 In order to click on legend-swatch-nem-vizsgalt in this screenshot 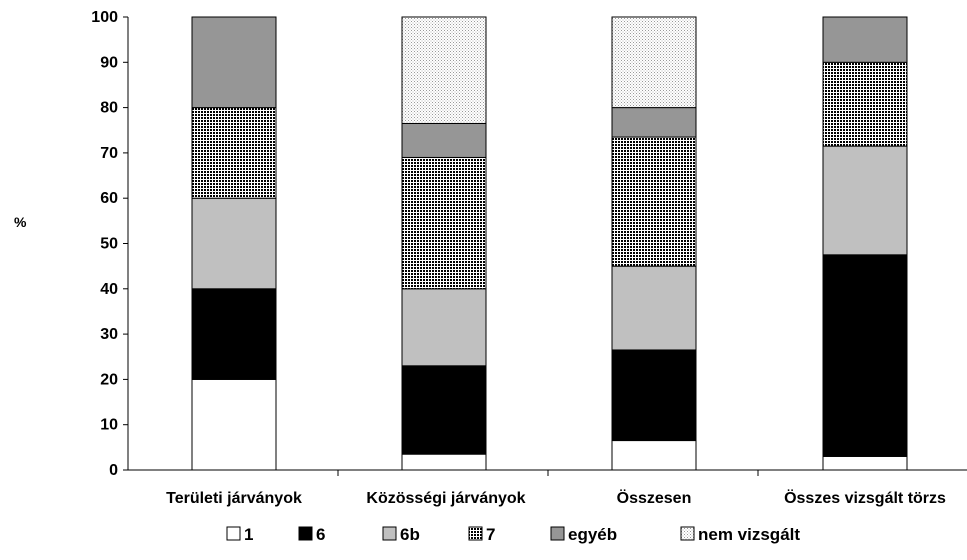, I will do `click(687, 533)`.